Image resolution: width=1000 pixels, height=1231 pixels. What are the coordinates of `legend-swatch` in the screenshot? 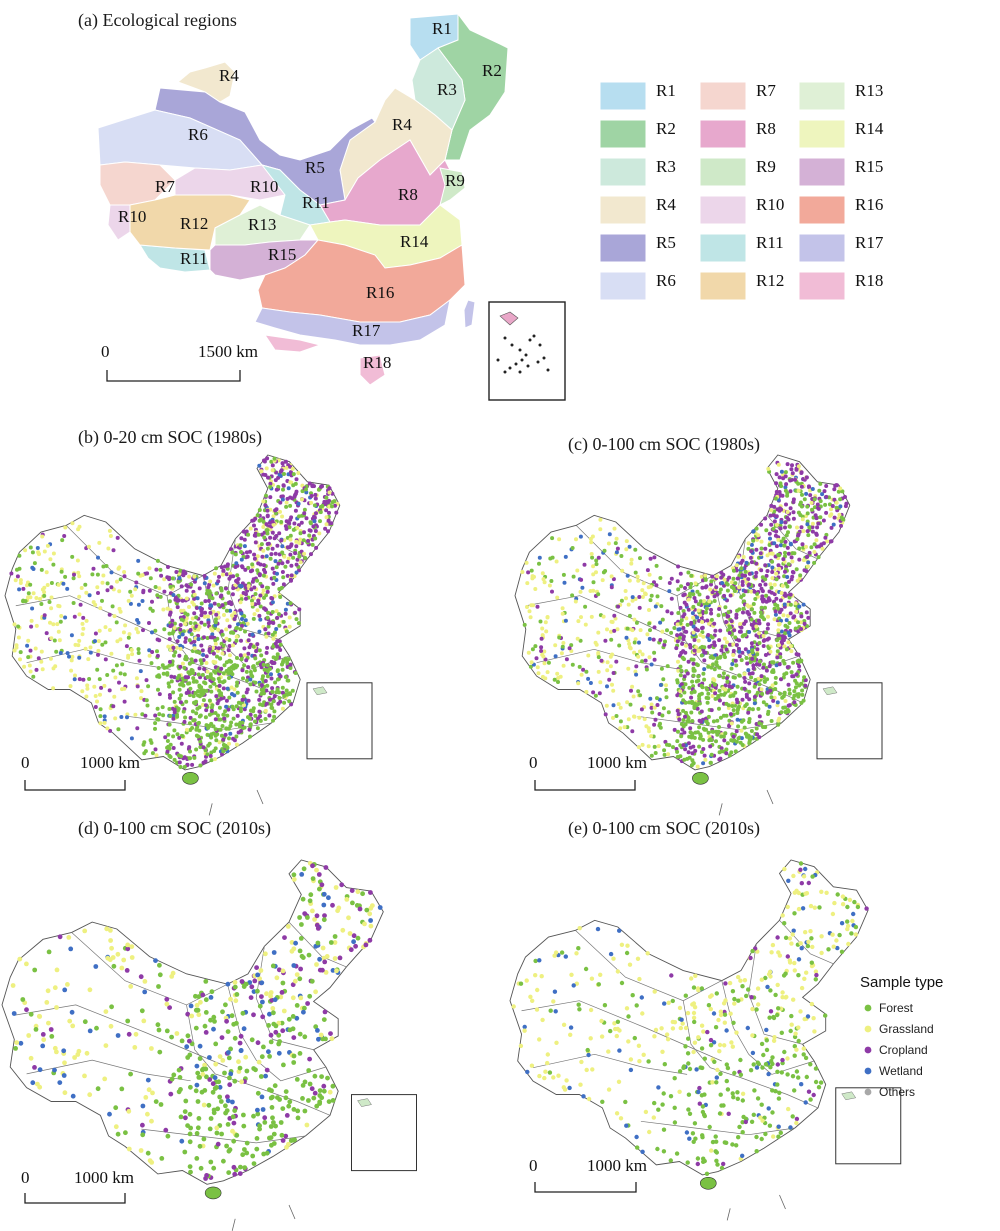 It's located at (723, 286).